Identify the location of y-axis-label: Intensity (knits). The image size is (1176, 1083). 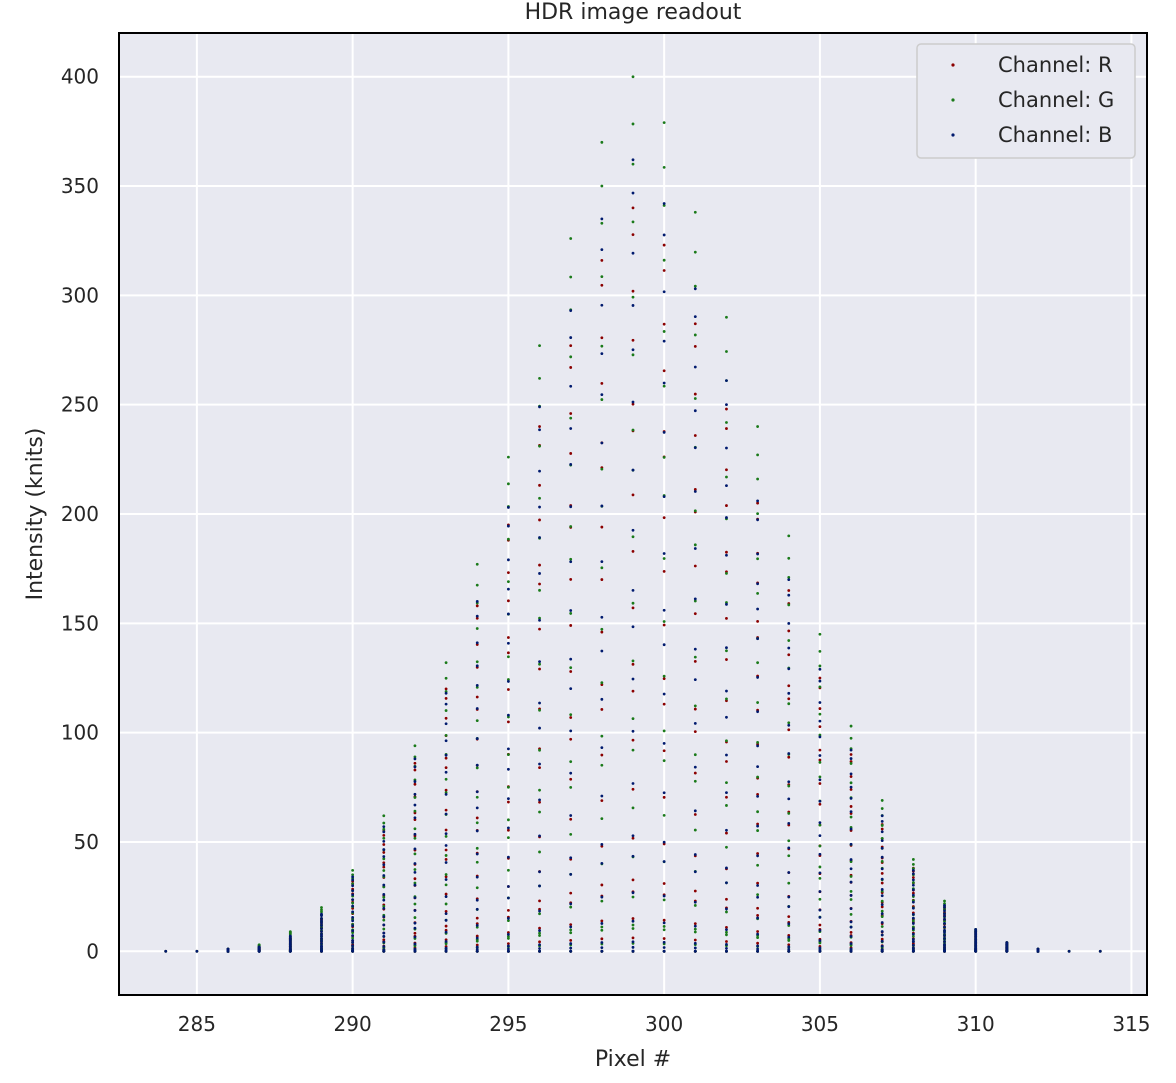
(35, 514).